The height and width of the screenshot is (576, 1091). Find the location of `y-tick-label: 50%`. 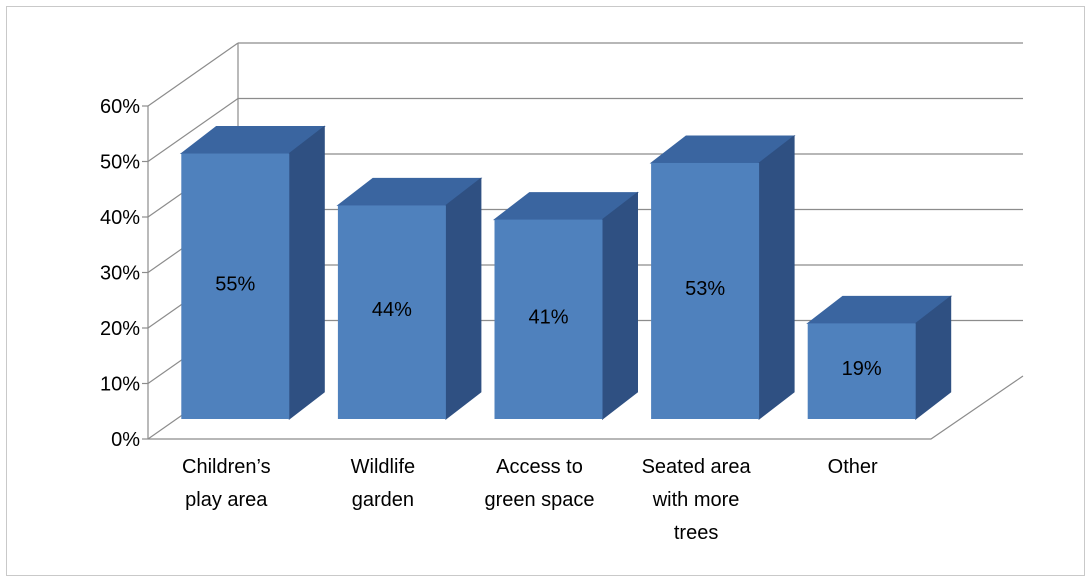

y-tick-label: 50% is located at coordinates (120, 163).